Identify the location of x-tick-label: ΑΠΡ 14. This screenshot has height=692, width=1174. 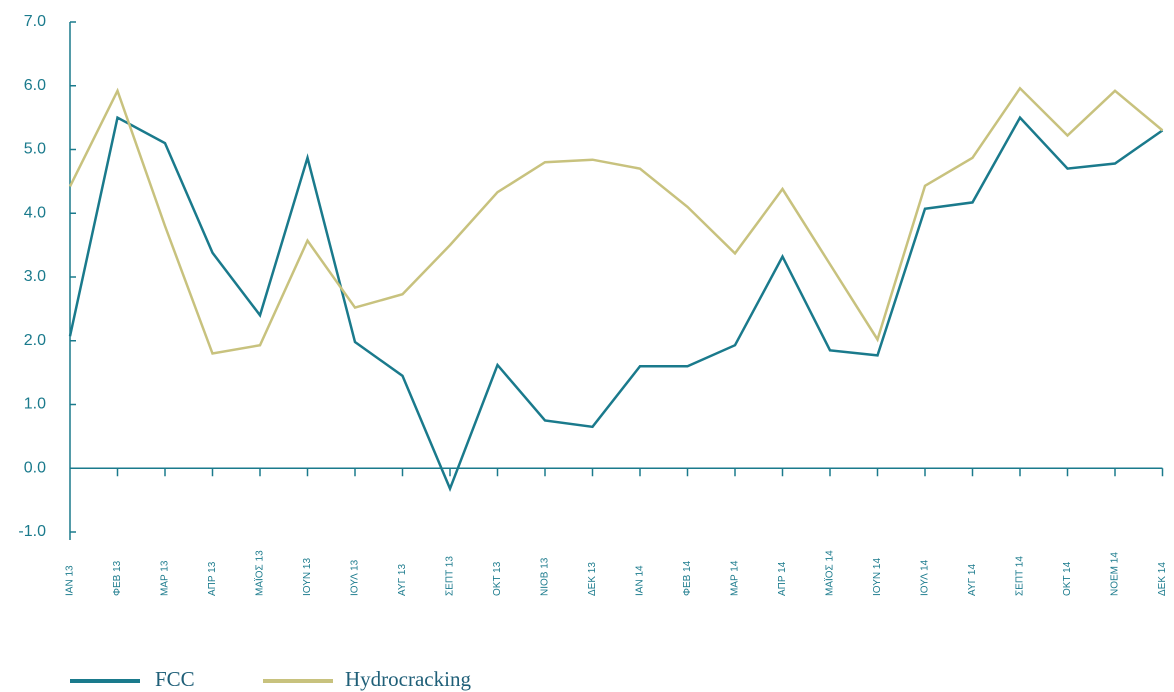
(782, 578).